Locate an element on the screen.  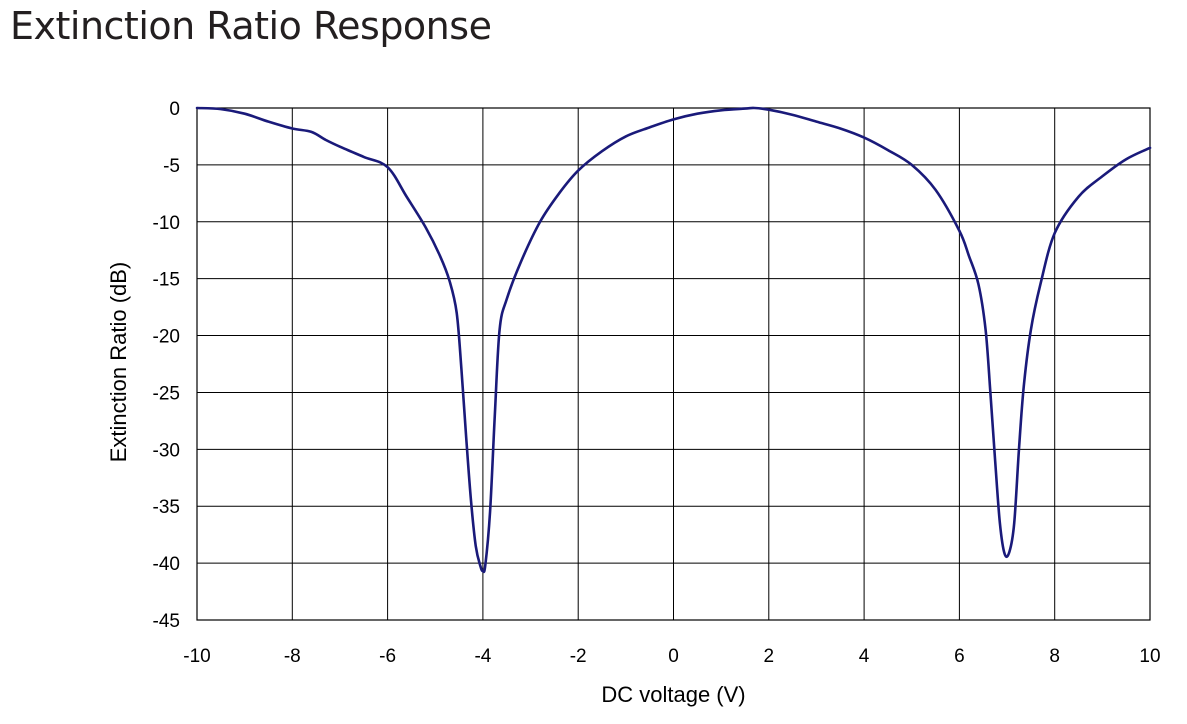
y-tick-labels: 0 -5 -10 -15 -20 -25 -30 -35 -40 -45 is located at coordinates (166, 365).